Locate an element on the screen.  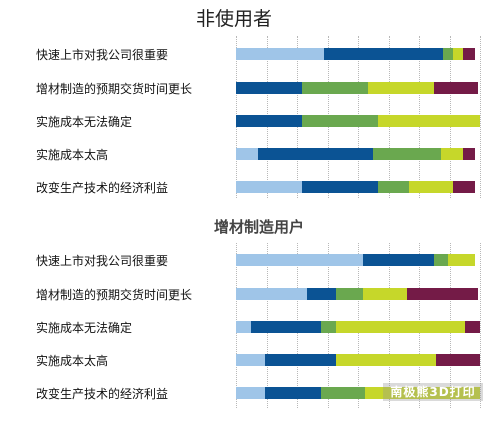
chart-title-non-users: 非使用者 is located at coordinates (234, 19).